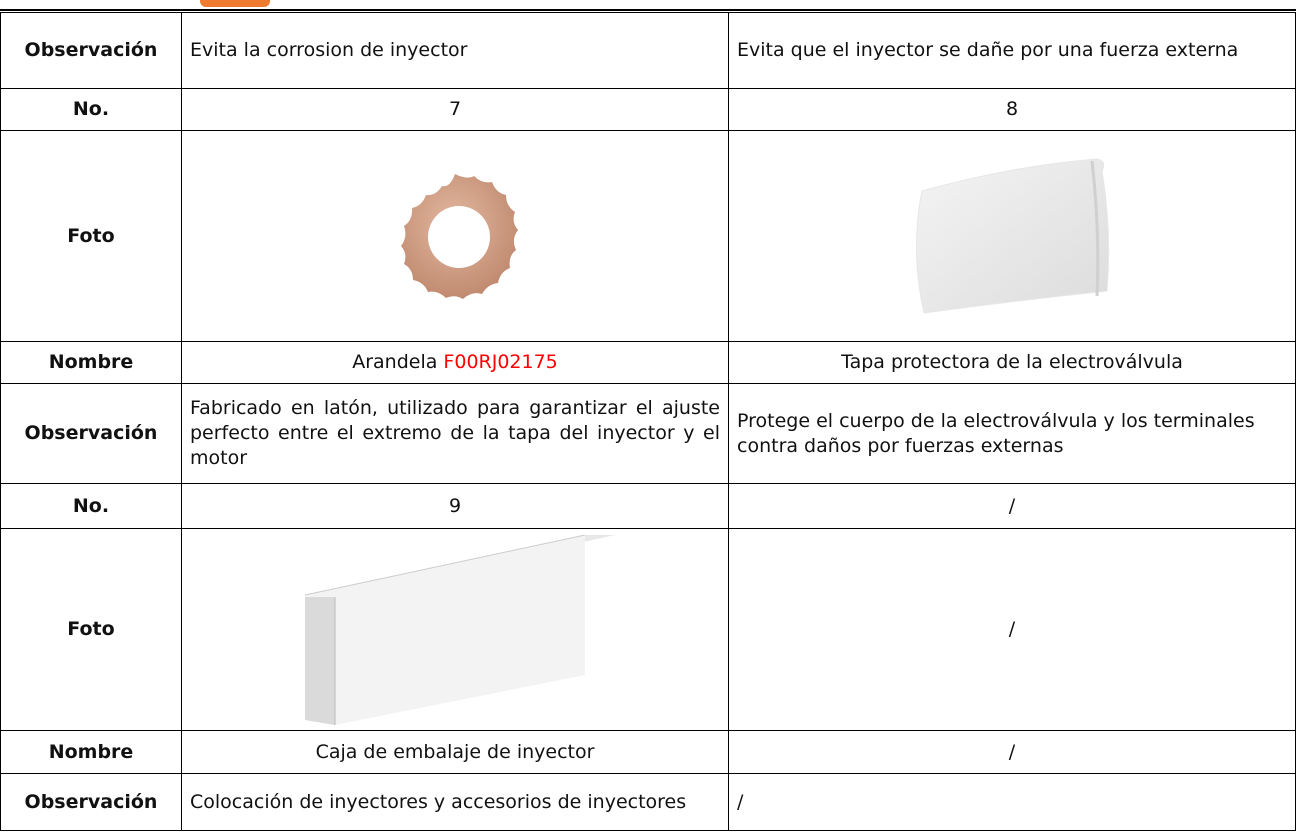 The height and width of the screenshot is (836, 1311). I want to click on table-cell: Caja de embalaje de inyector, so click(455, 752).